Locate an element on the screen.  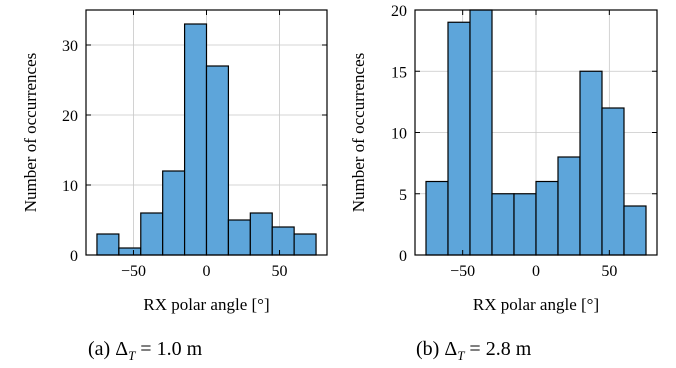
caption-b: (b) ΔT = 2.8 m is located at coordinates (473, 351).